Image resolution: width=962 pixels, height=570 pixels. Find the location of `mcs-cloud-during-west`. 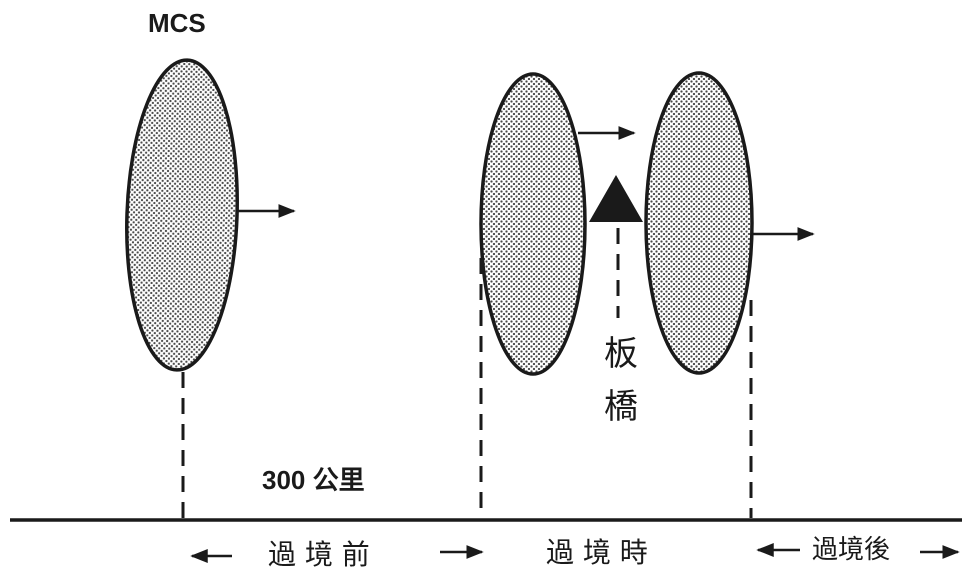

mcs-cloud-during-west is located at coordinates (533, 224).